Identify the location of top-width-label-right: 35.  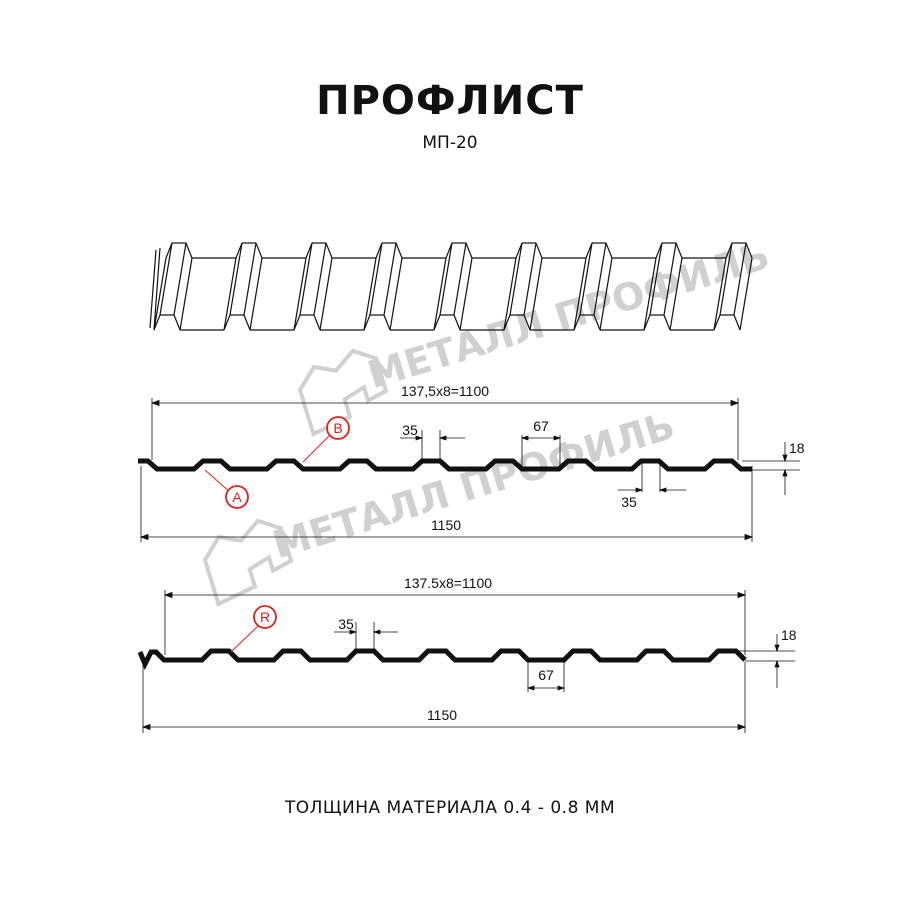
(629, 502).